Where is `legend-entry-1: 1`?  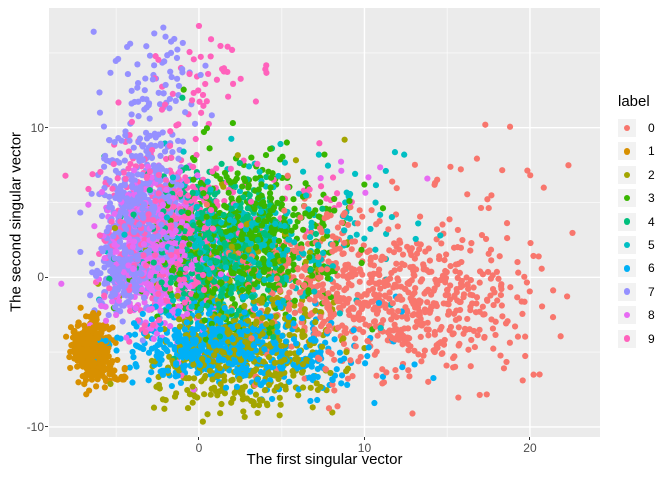 legend-entry-1: 1 is located at coordinates (636, 151).